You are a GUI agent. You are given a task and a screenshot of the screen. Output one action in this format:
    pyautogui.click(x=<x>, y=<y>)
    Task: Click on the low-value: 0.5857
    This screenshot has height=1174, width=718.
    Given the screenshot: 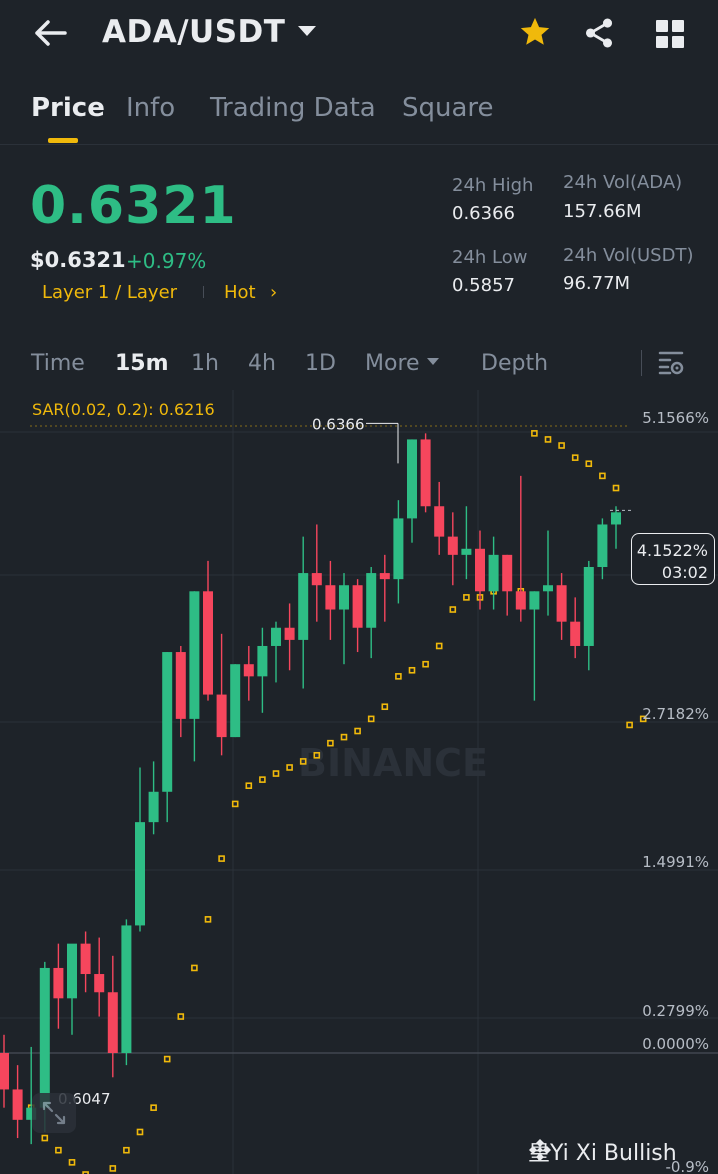 What is the action you would take?
    pyautogui.click(x=483, y=285)
    